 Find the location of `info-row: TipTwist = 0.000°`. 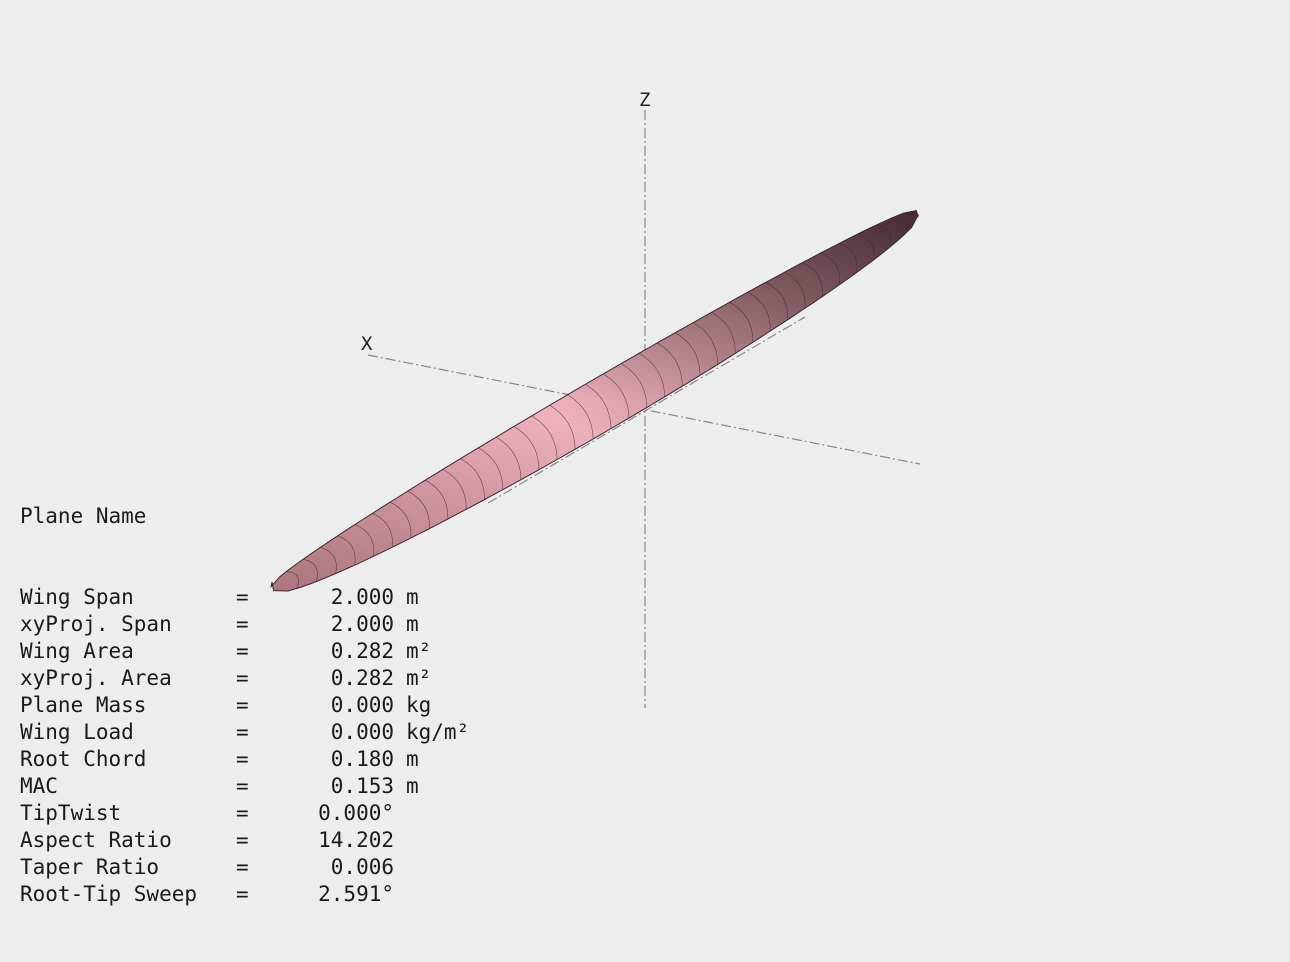

info-row: TipTwist = 0.000° is located at coordinates (207, 813).